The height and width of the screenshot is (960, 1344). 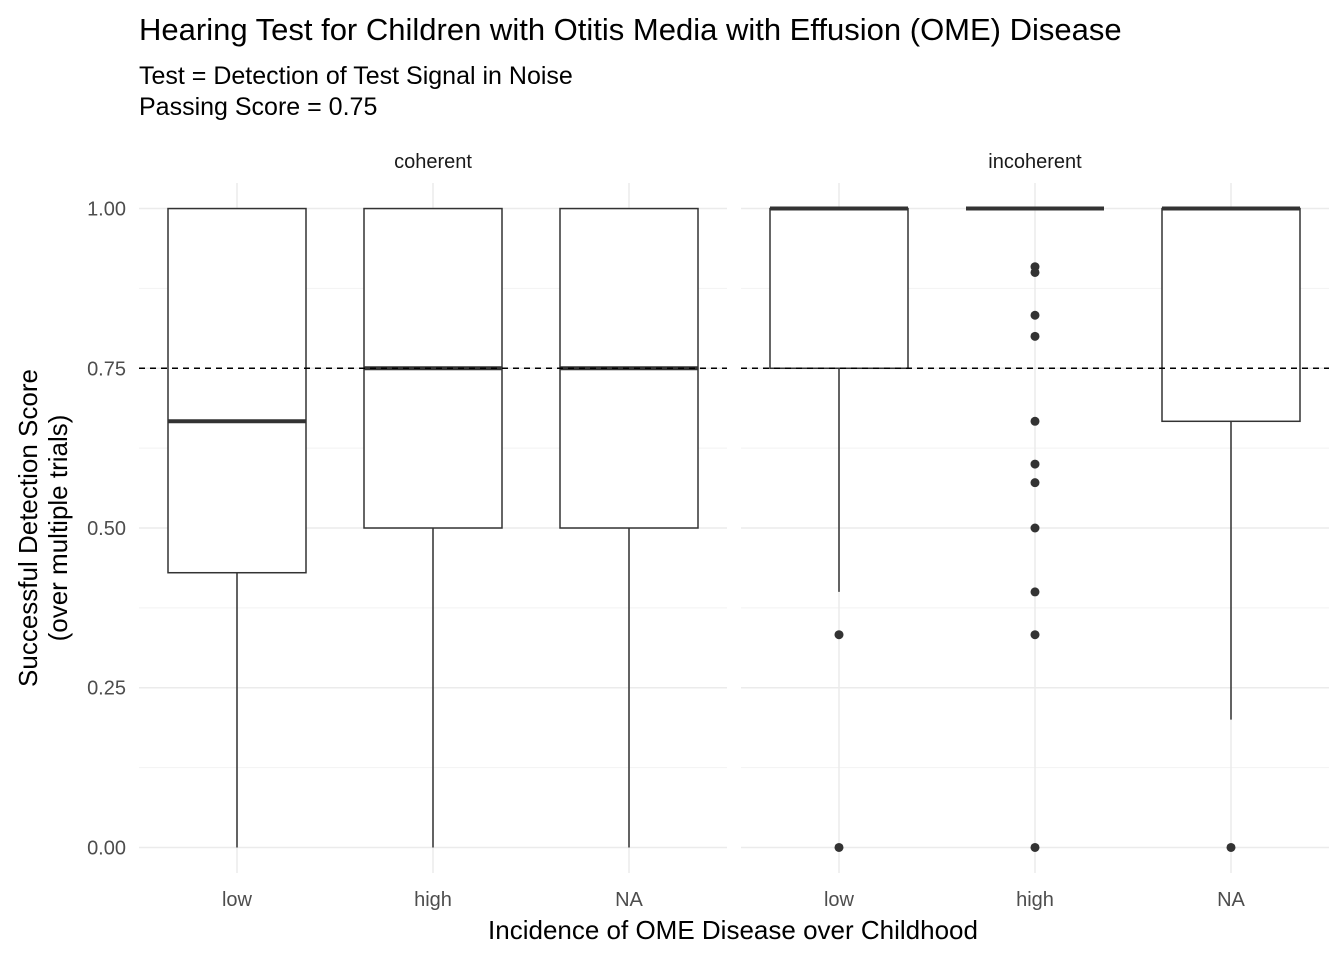 What do you see at coordinates (1231, 529) in the screenshot?
I see `box-incoherent-NA` at bounding box center [1231, 529].